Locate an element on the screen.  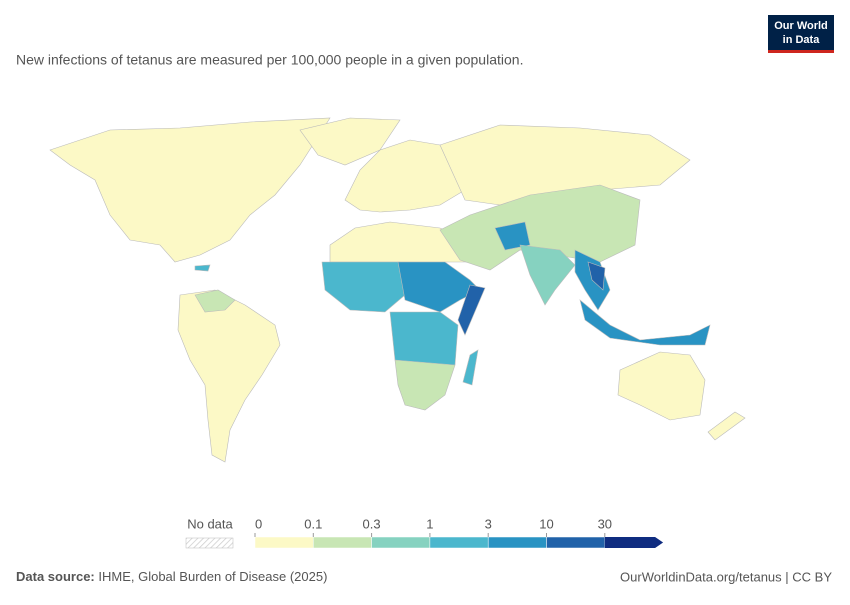
australia is located at coordinates (661, 386).